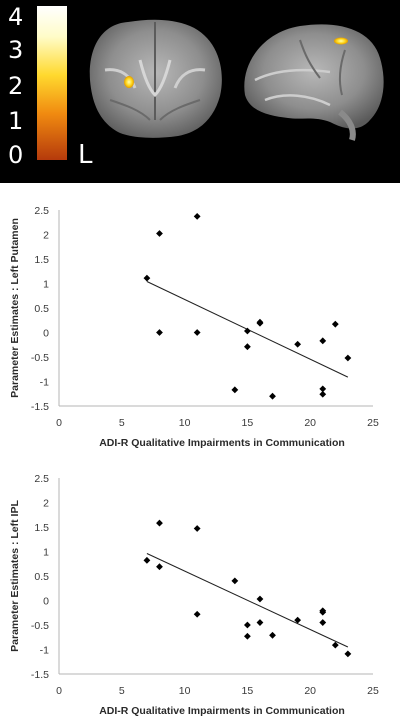 The width and height of the screenshot is (400, 722). I want to click on colorbar-tick-4: 4, so click(15, 17).